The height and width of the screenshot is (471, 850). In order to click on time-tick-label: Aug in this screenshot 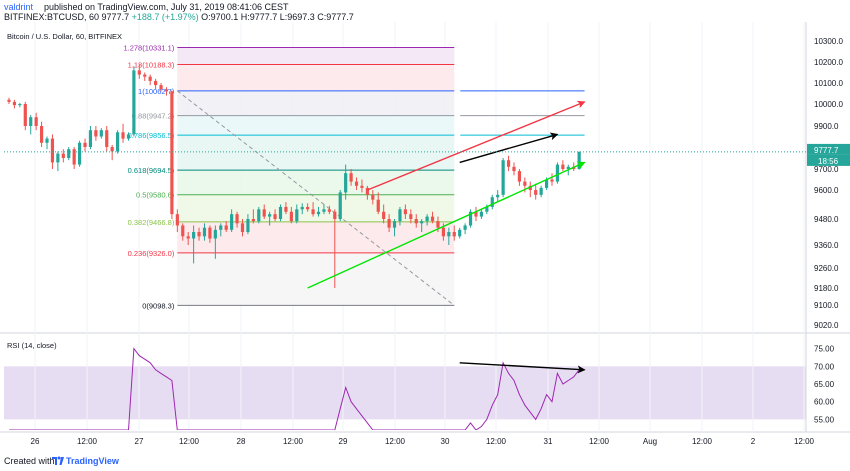, I will do `click(650, 441)`.